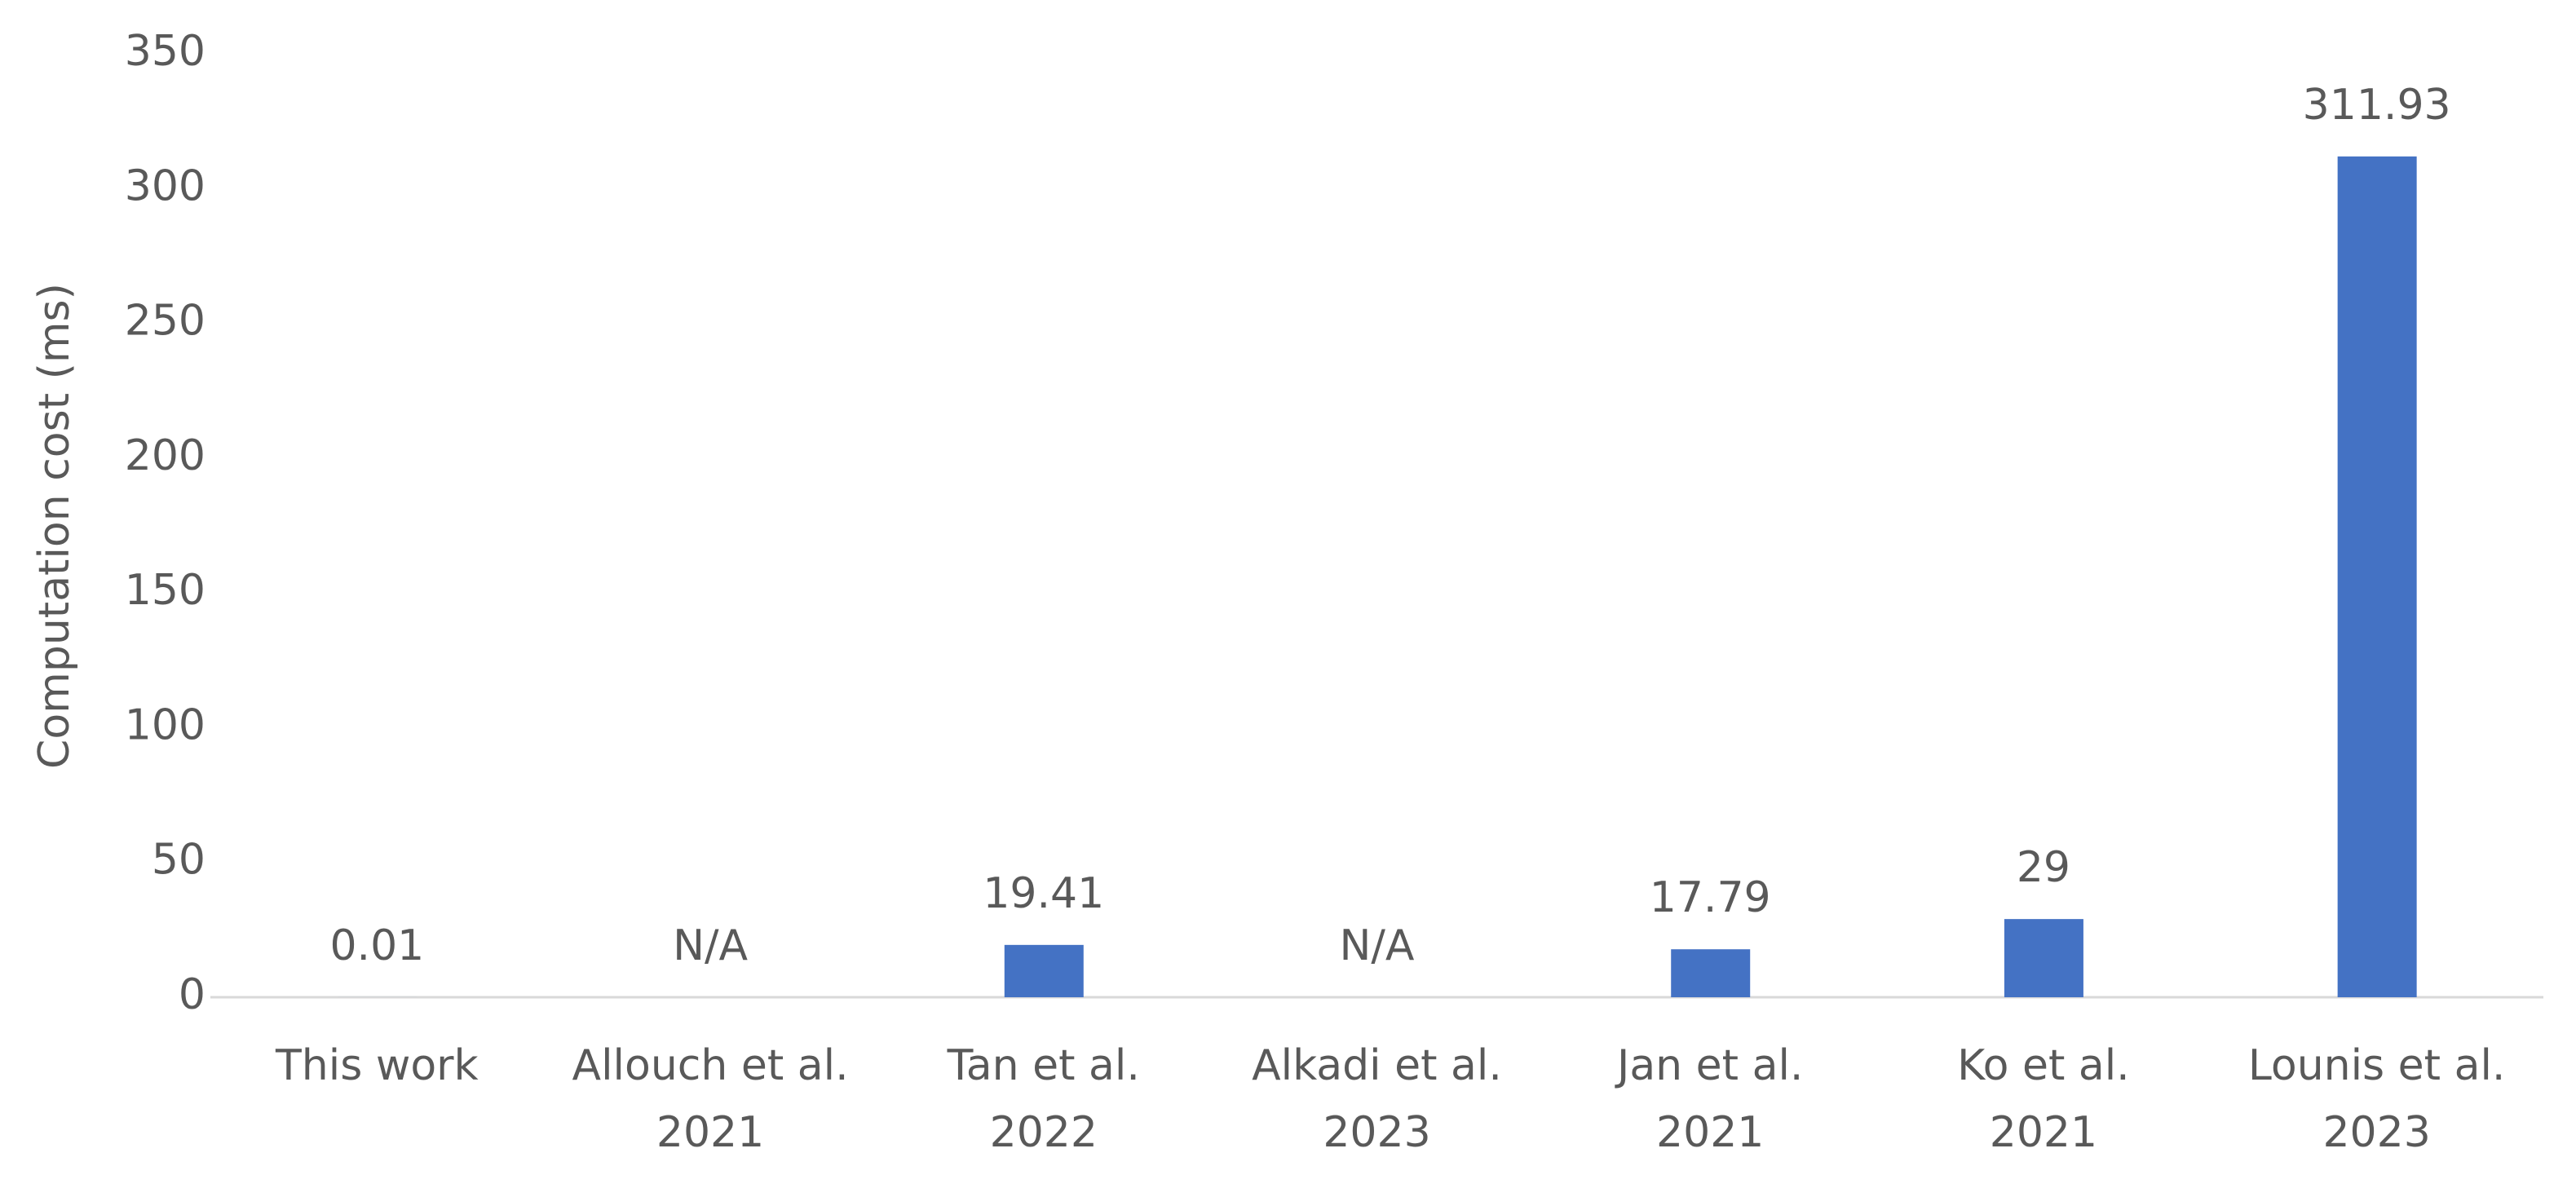 This screenshot has width=2576, height=1197. Describe the element at coordinates (710, 1065) in the screenshot. I see `x-tick-label: Allouch et al.` at that location.